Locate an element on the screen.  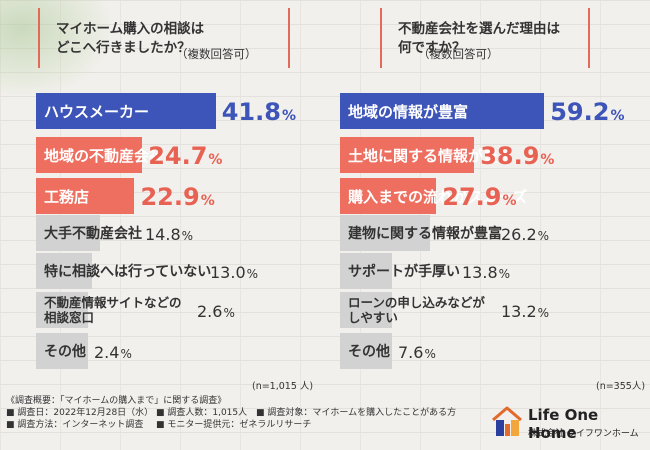
leaf-decoration is located at coordinates (55, 47).